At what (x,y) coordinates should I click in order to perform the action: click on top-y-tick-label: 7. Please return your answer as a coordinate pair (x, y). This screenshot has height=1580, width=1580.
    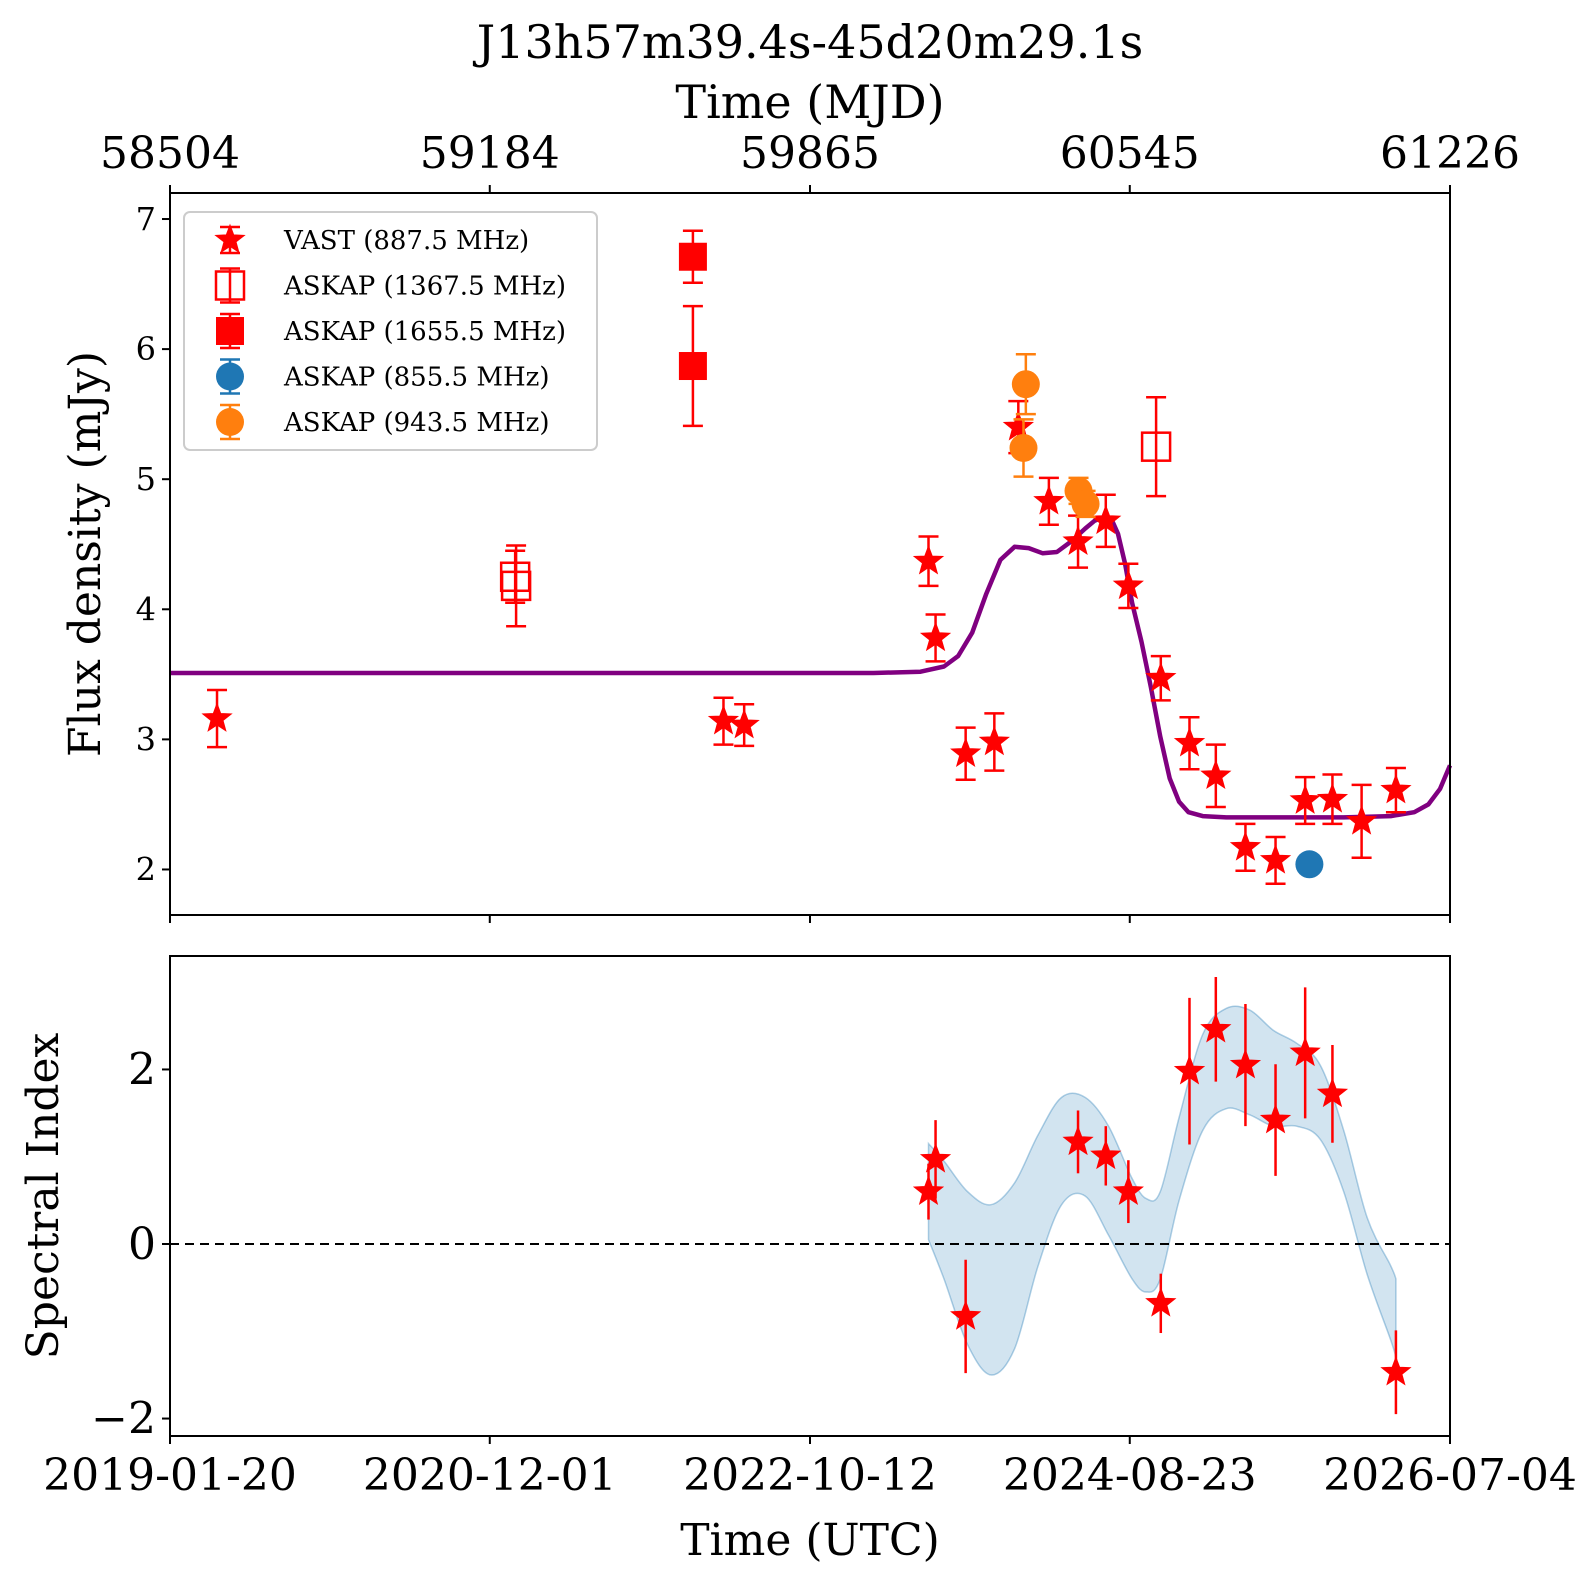
    Looking at the image, I should click on (146, 219).